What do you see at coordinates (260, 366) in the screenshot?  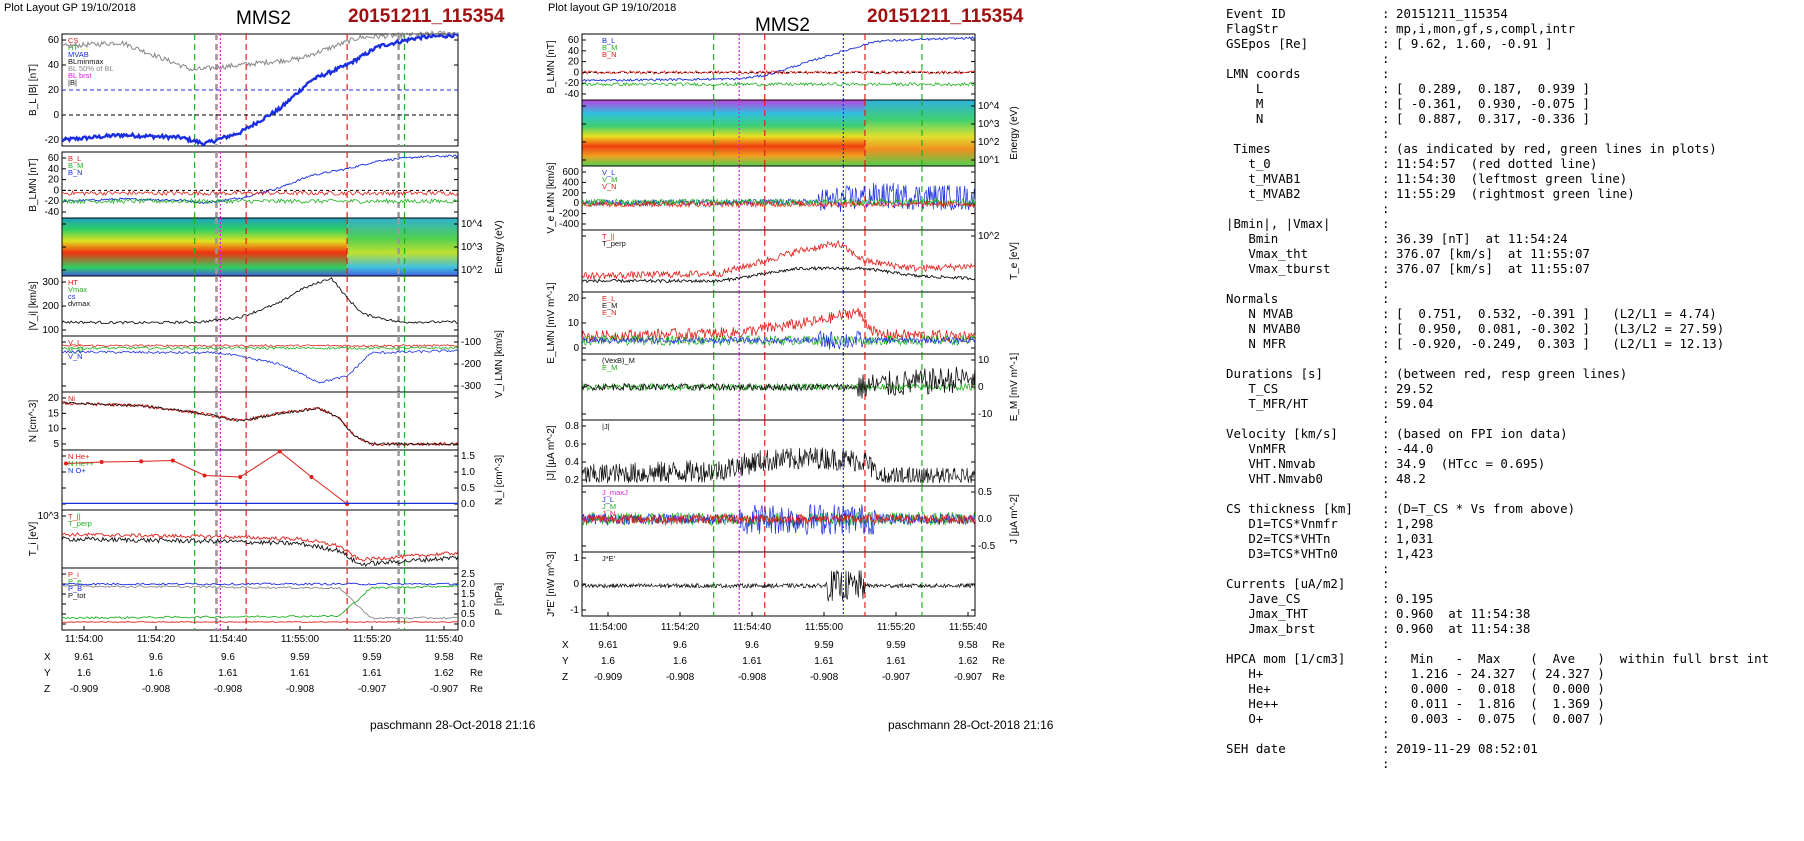 I see `vn-trace` at bounding box center [260, 366].